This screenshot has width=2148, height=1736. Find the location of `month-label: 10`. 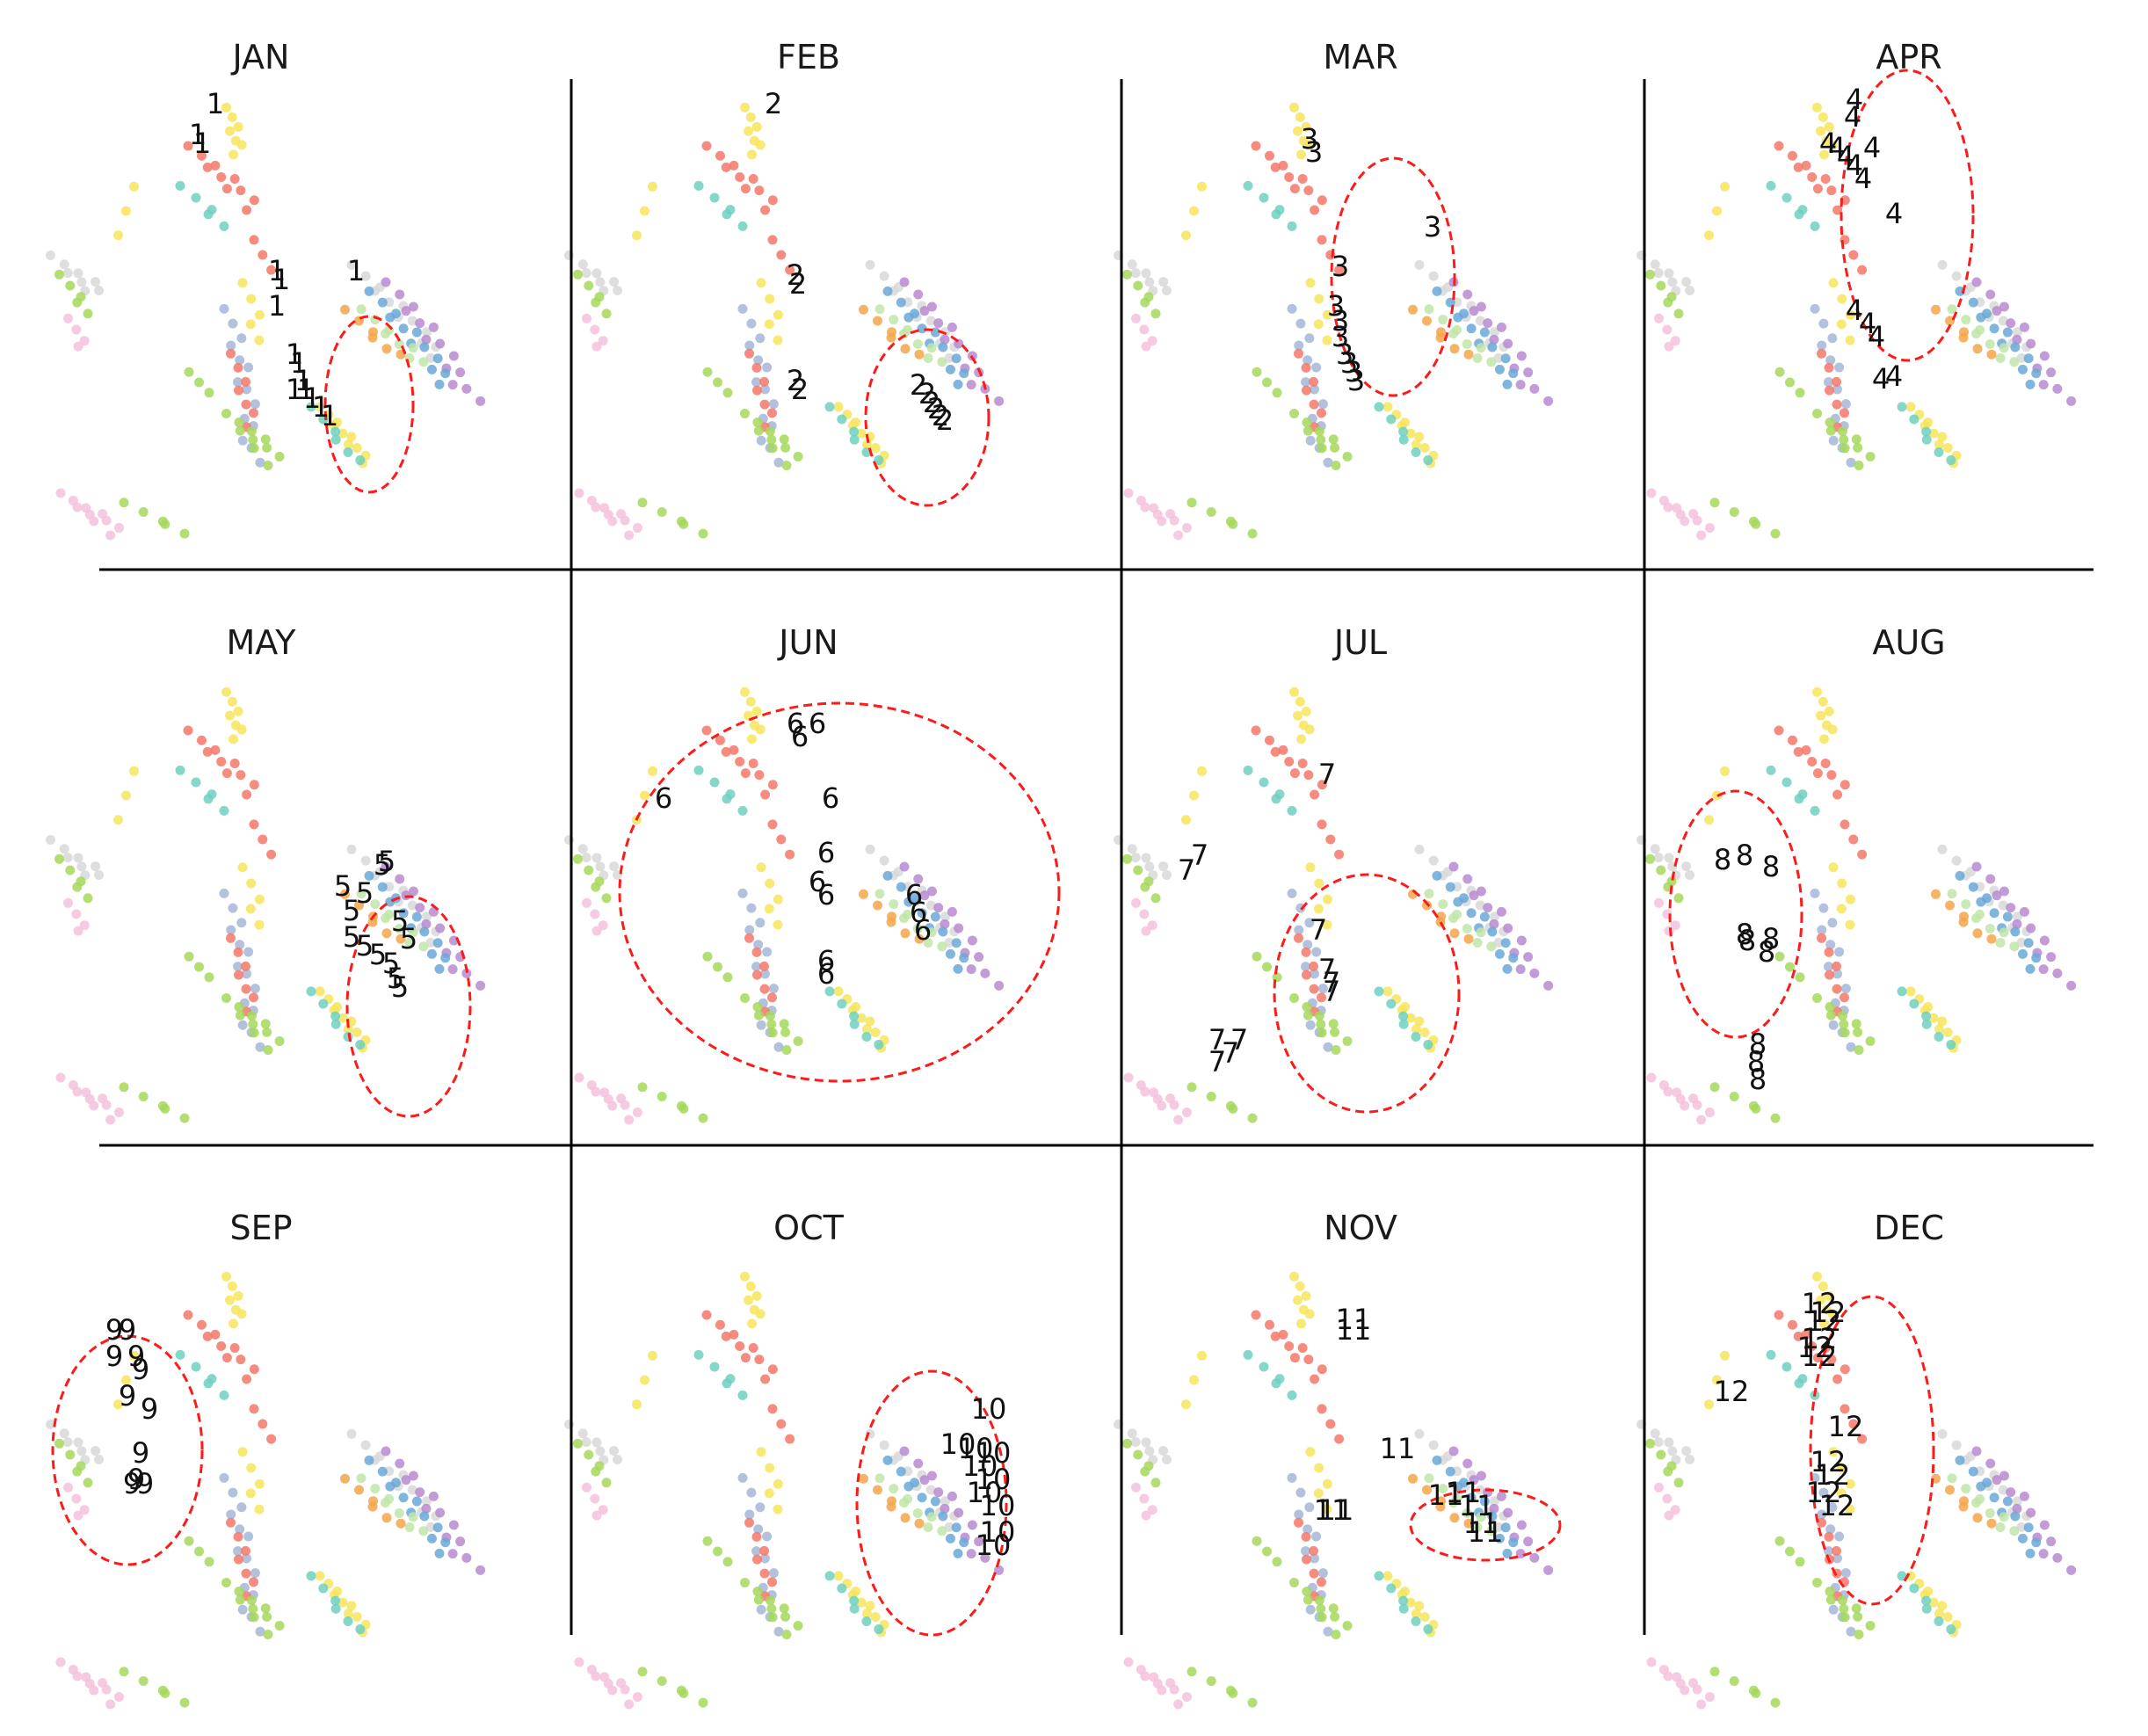

month-label: 10 is located at coordinates (958, 1444).